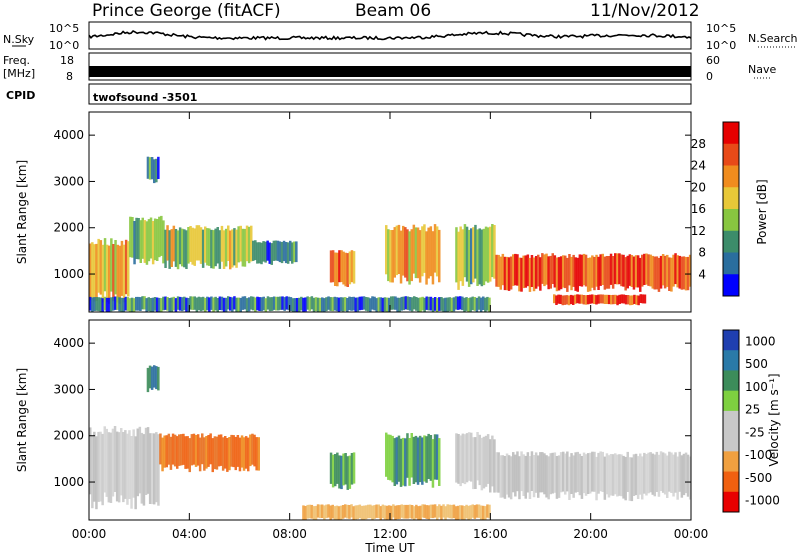 This screenshot has width=800, height=558. I want to click on y-tick-label: 3000, so click(68, 181).